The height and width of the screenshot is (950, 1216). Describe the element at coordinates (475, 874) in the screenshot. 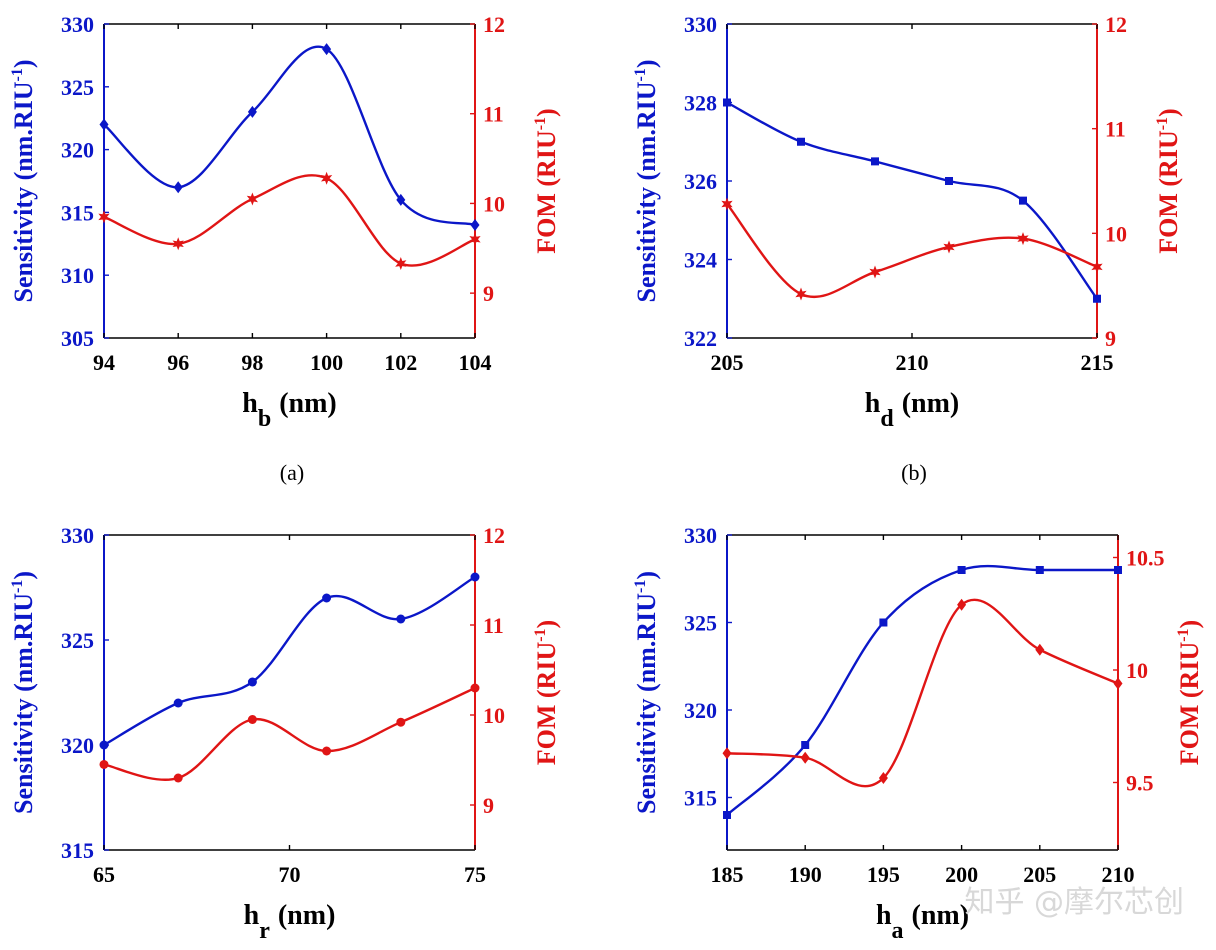

I see `x-tick-label: 75` at that location.